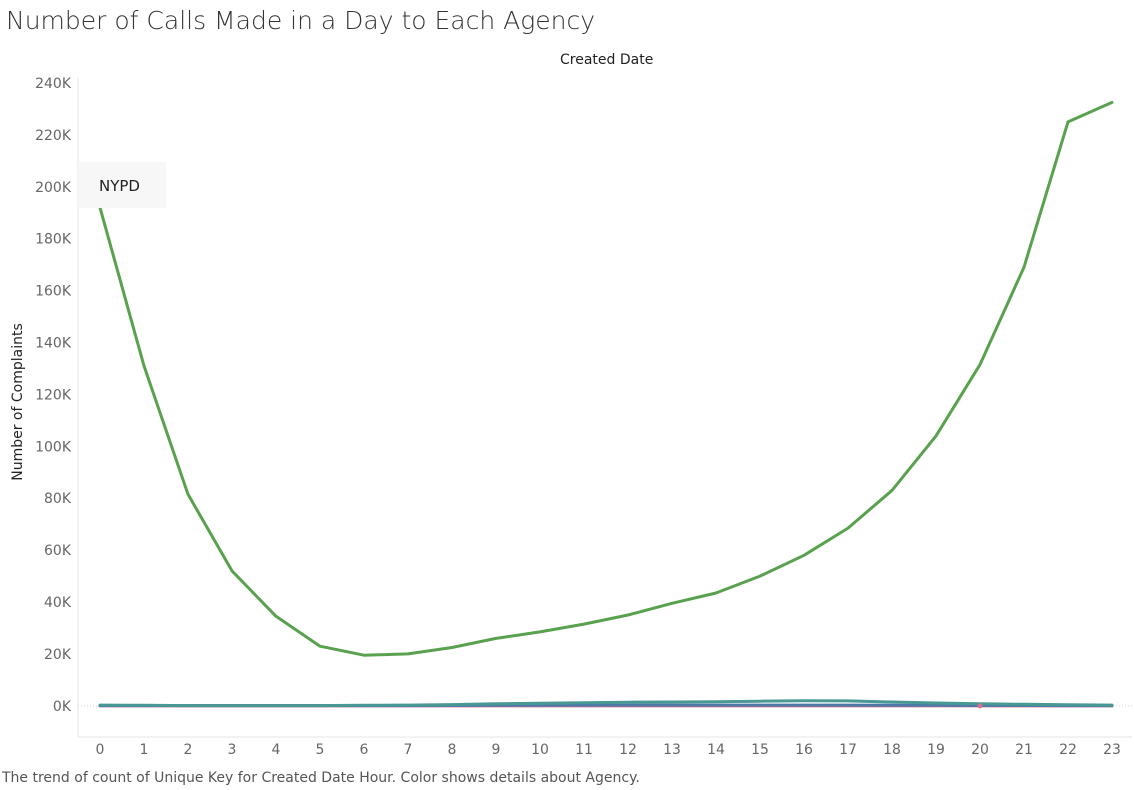  What do you see at coordinates (144, 750) in the screenshot?
I see `x-tick-label: 1` at bounding box center [144, 750].